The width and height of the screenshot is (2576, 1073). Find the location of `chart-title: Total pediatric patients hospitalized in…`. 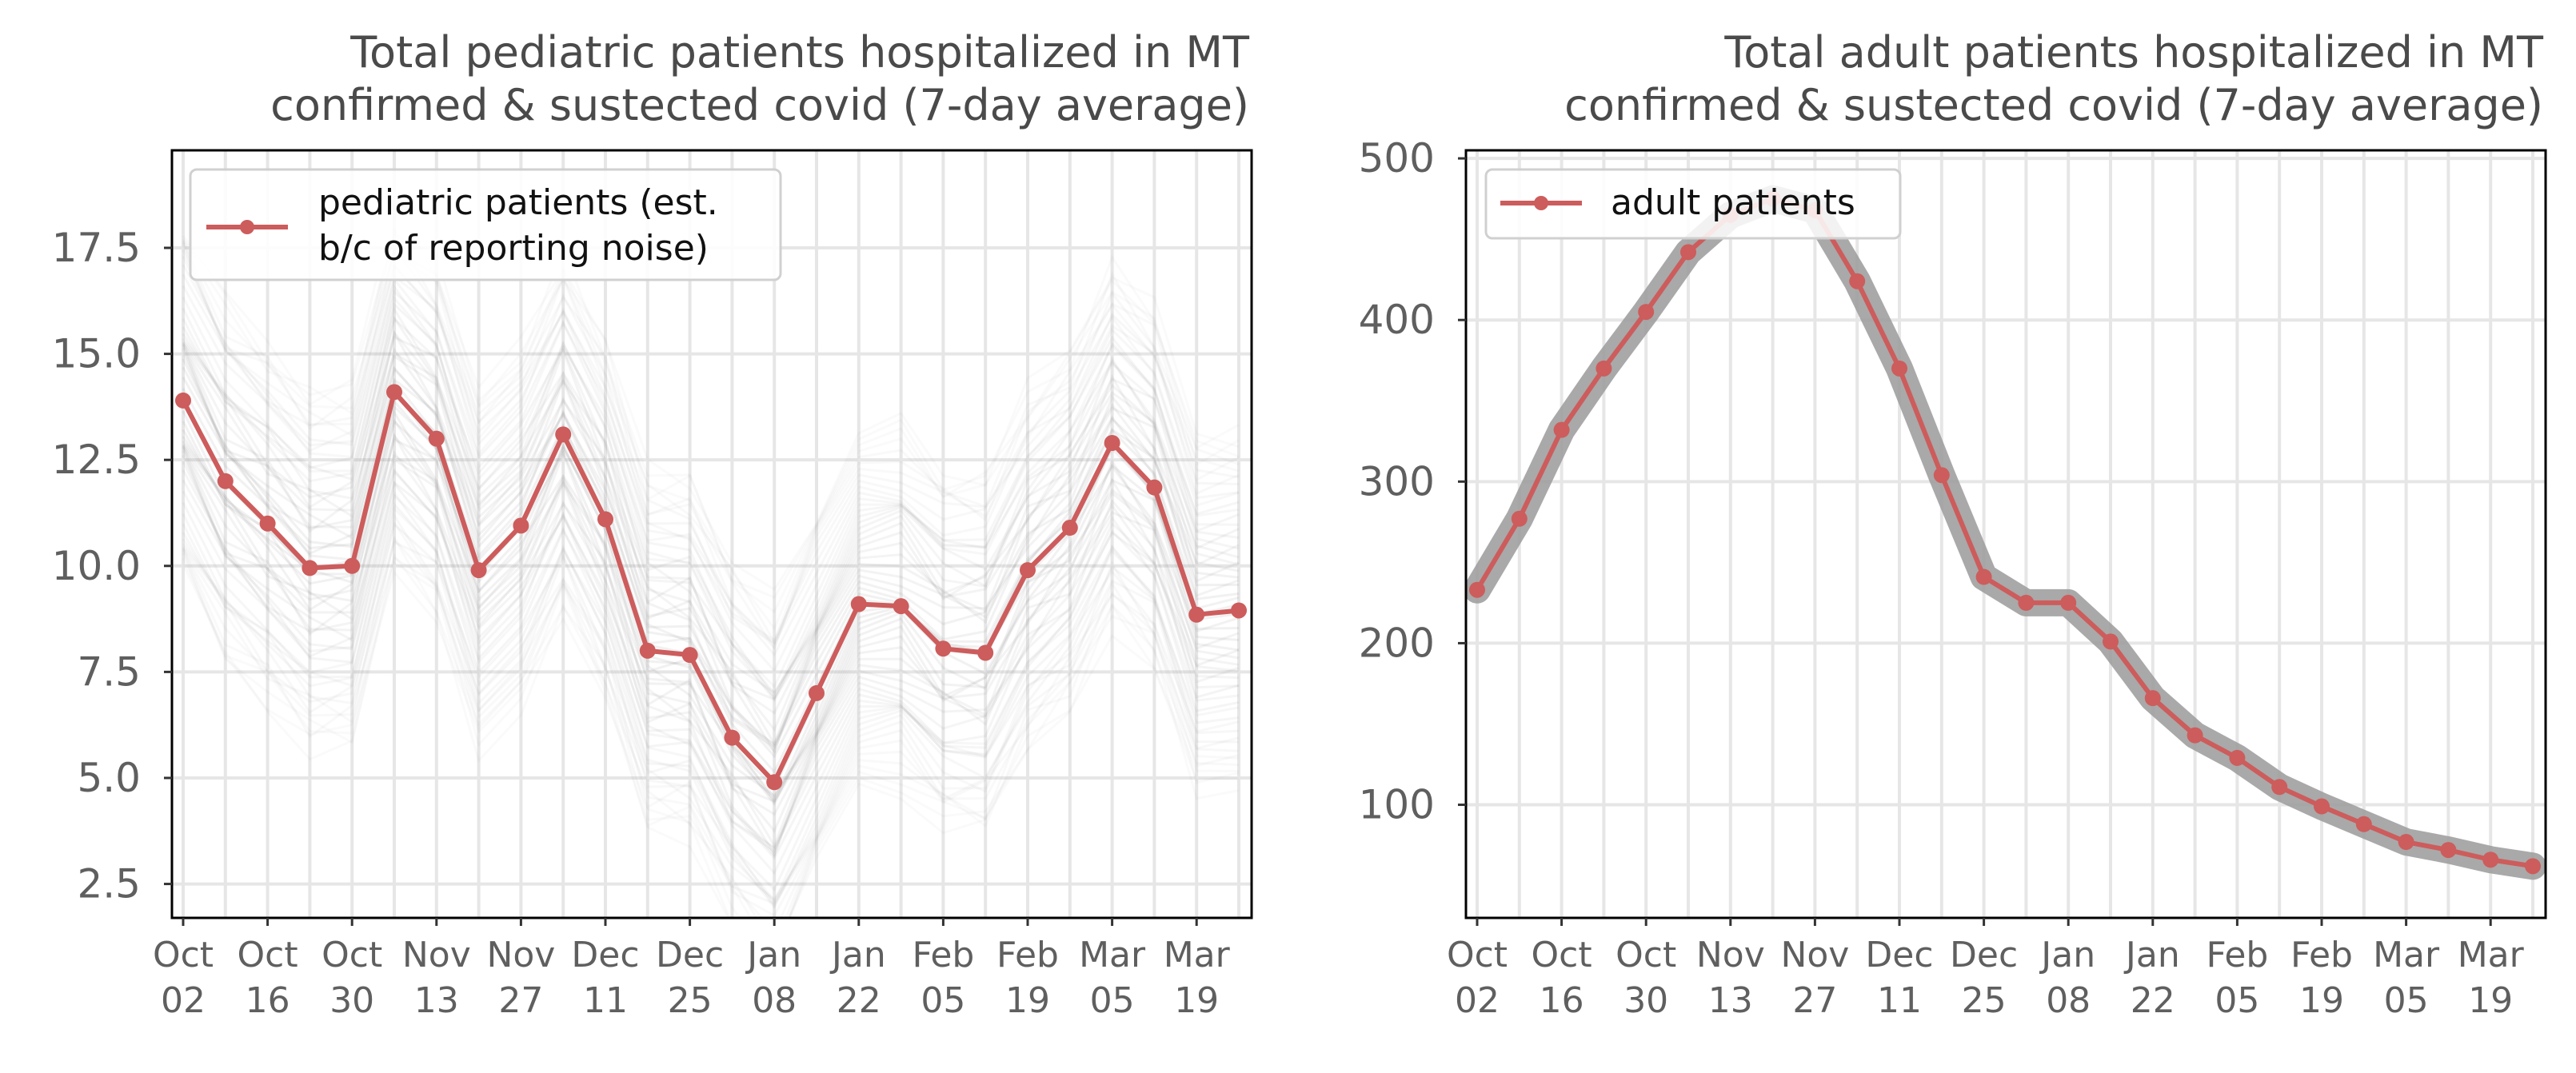

chart-title: Total pediatric patients hospitalized in… is located at coordinates (800, 52).